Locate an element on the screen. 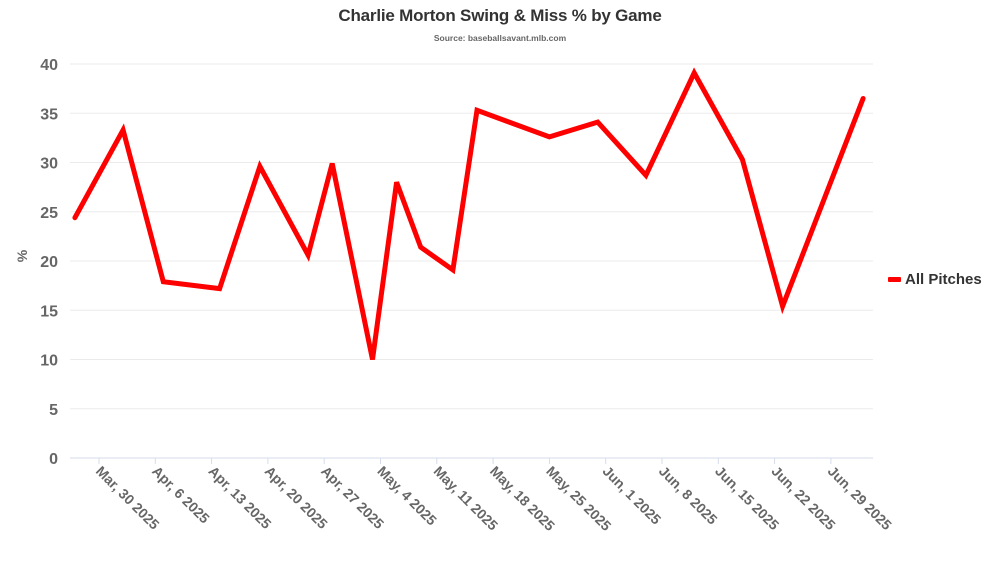 This screenshot has height=563, width=1000. x-tick-label: Jun, 8 2025 is located at coordinates (688, 495).